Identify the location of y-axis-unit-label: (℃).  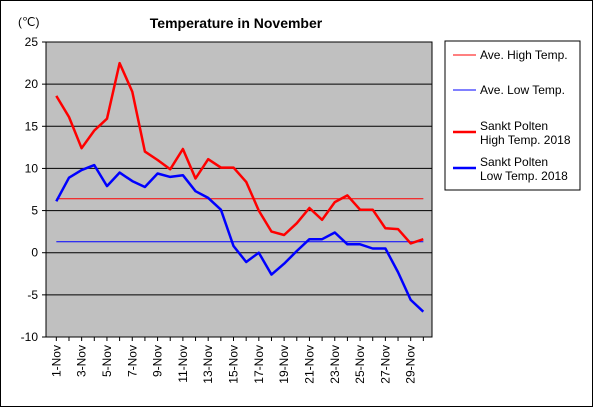
(28, 22).